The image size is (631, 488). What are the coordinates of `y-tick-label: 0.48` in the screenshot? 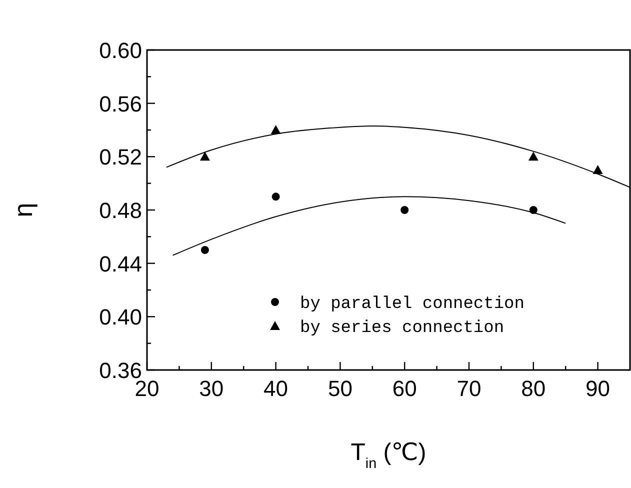 It's located at (120, 210).